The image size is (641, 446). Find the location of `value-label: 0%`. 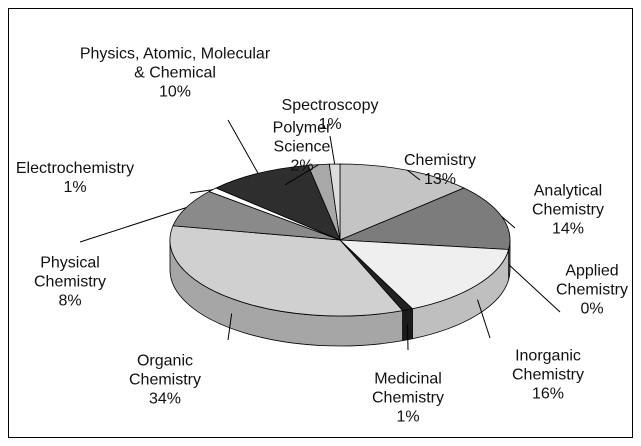

value-label: 0% is located at coordinates (592, 309).